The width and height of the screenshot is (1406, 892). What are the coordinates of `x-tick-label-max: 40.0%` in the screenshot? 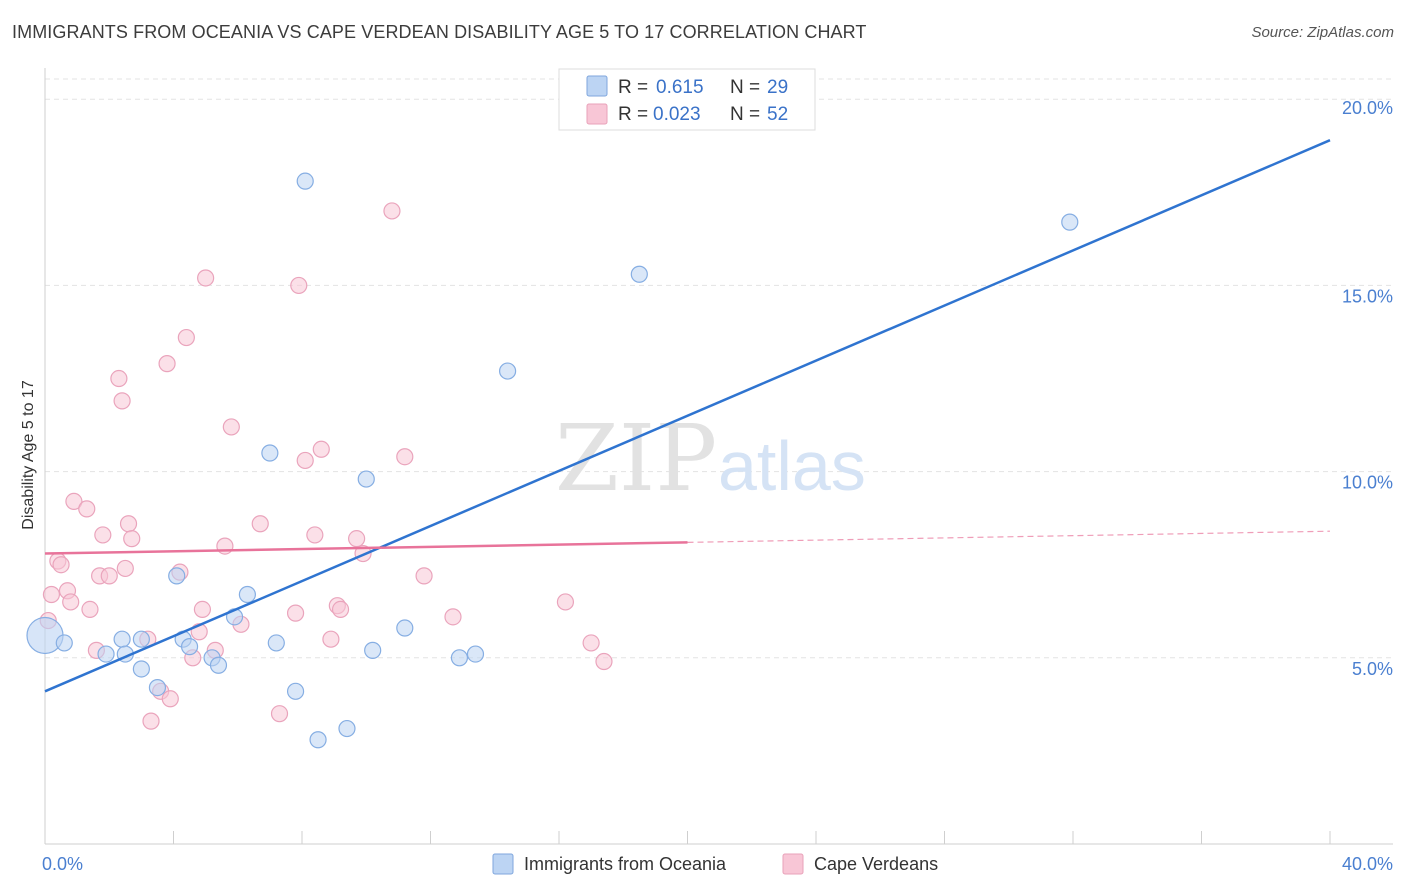 It's located at (1367, 864).